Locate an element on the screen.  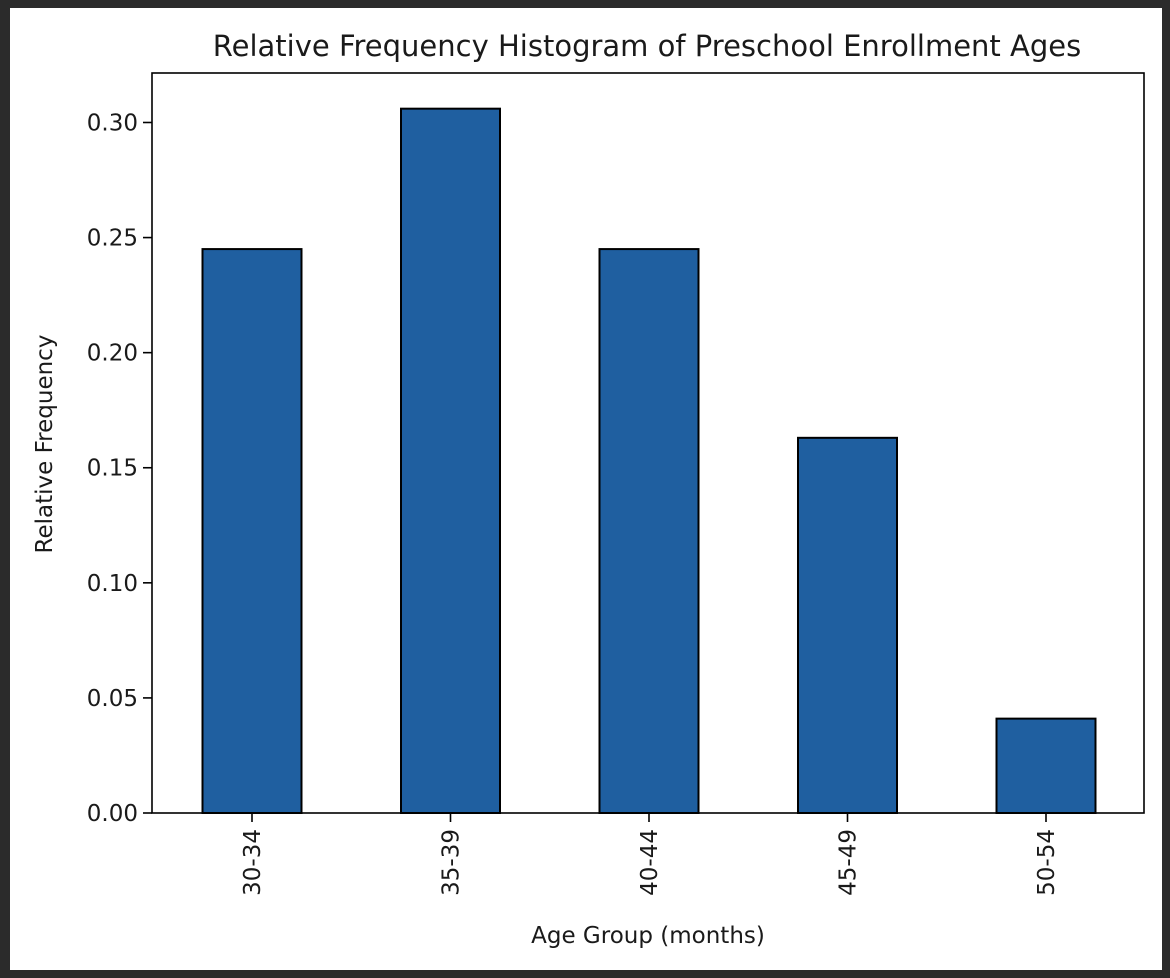
x-axis-ticks: 30-34 35-39 40-44 45-49 50-54 is located at coordinates (650, 854).